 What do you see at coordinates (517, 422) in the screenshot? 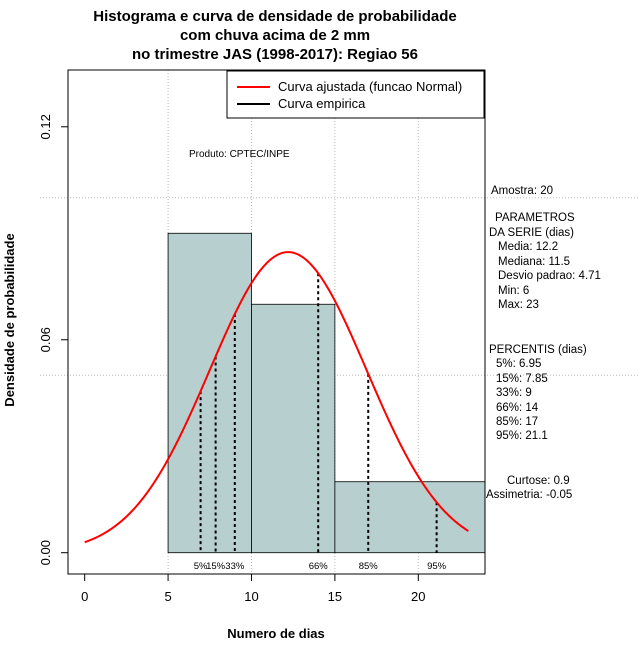
I see `stat-line: 85%: 17` at bounding box center [517, 422].